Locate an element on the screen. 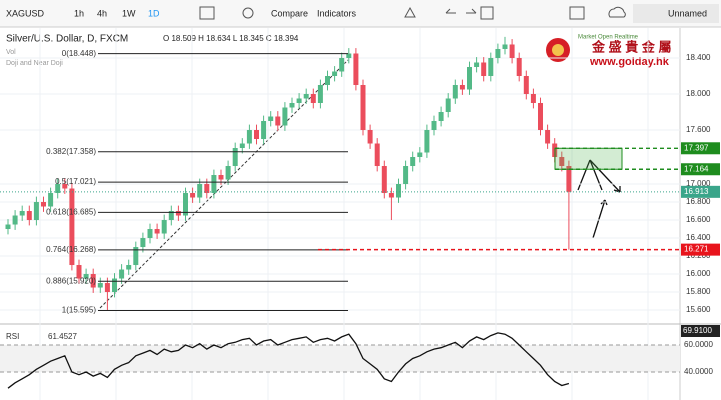 This screenshot has height=400, width=721. cloud-icon is located at coordinates (617, 12).